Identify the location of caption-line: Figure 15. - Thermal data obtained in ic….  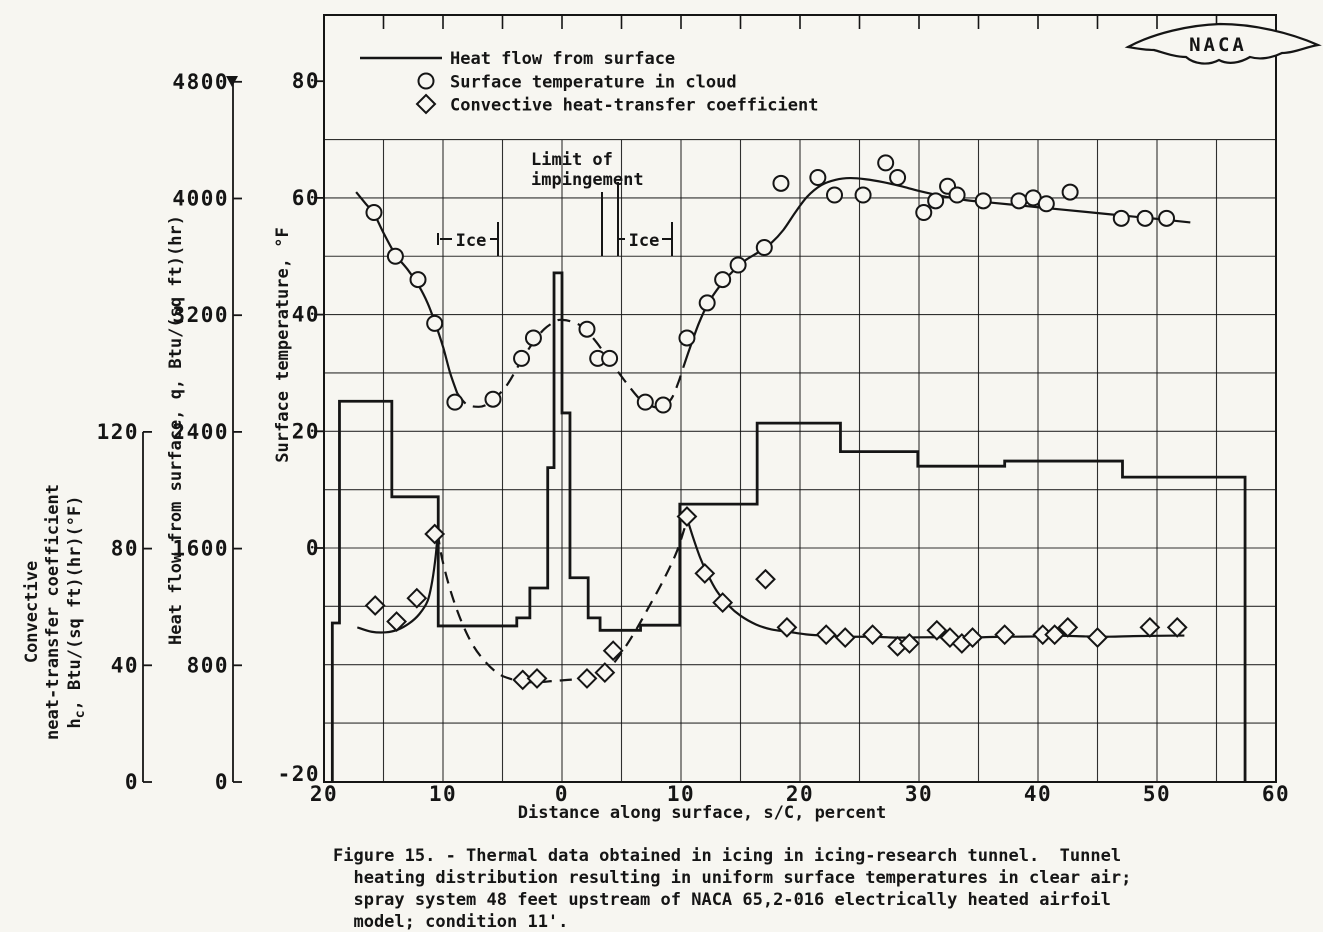
(727, 856).